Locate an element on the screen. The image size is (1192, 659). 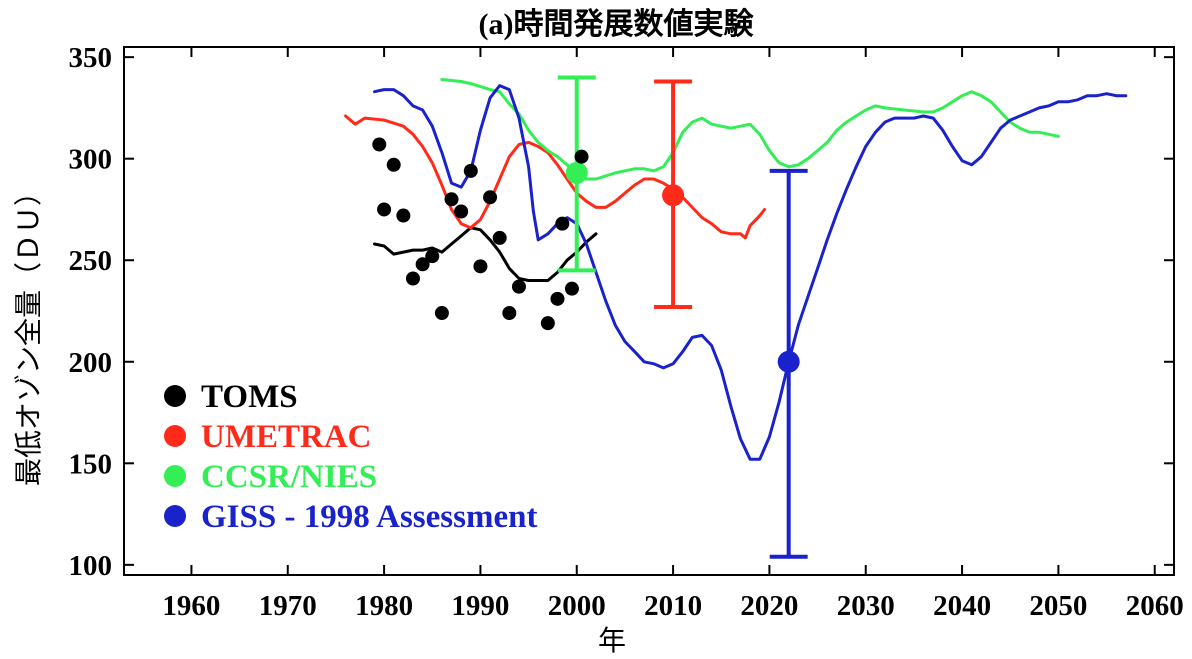
x-tick-label: 1990 is located at coordinates (480, 606).